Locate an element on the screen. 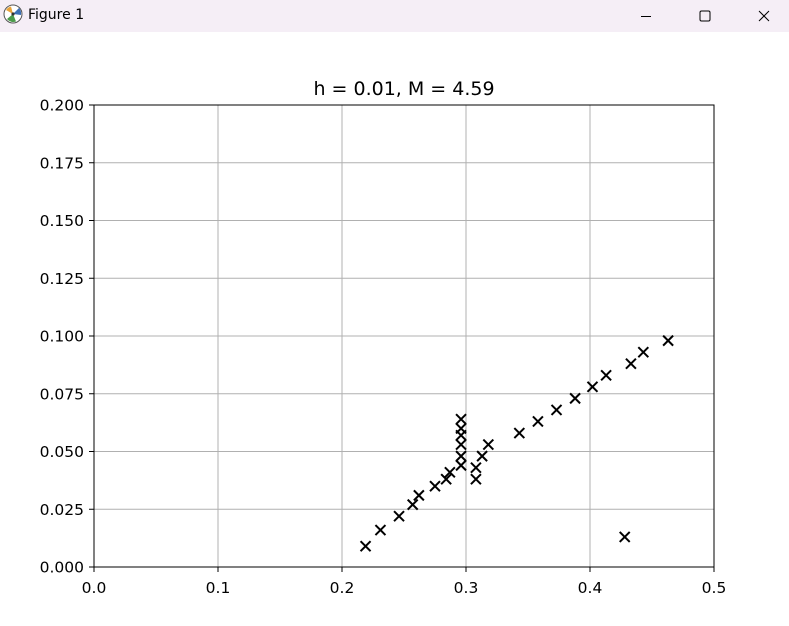 The image size is (789, 626). maximize-icon is located at coordinates (705, 16).